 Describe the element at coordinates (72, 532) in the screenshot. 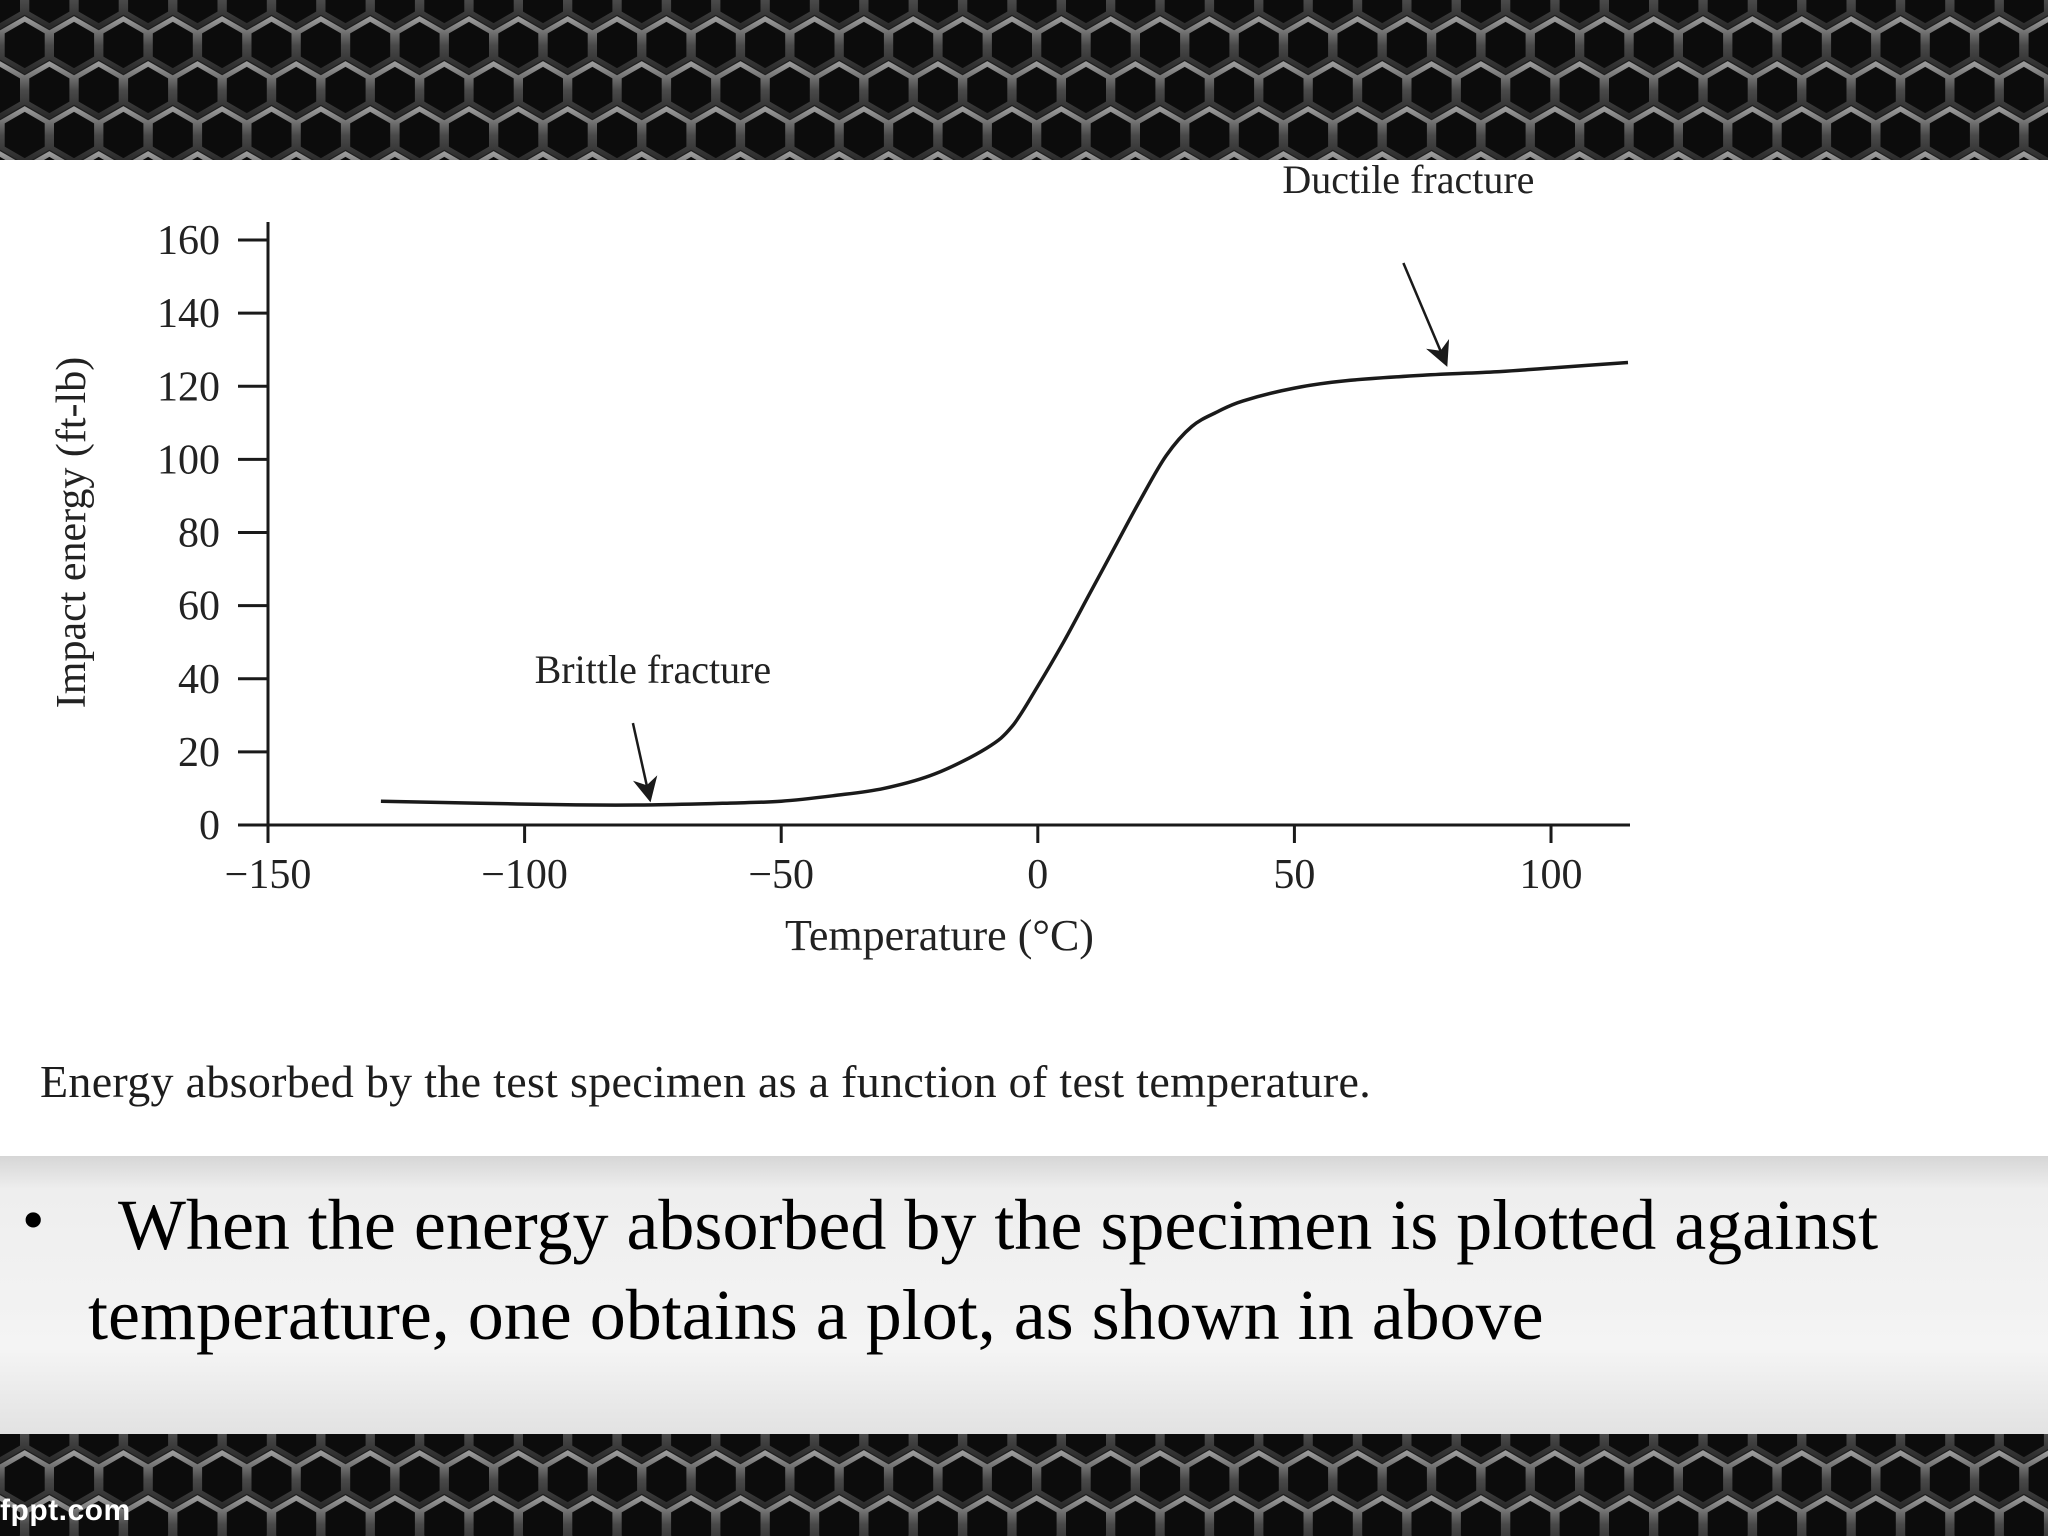

I see `y-axis-label: Impact energy (ft-lb)` at that location.